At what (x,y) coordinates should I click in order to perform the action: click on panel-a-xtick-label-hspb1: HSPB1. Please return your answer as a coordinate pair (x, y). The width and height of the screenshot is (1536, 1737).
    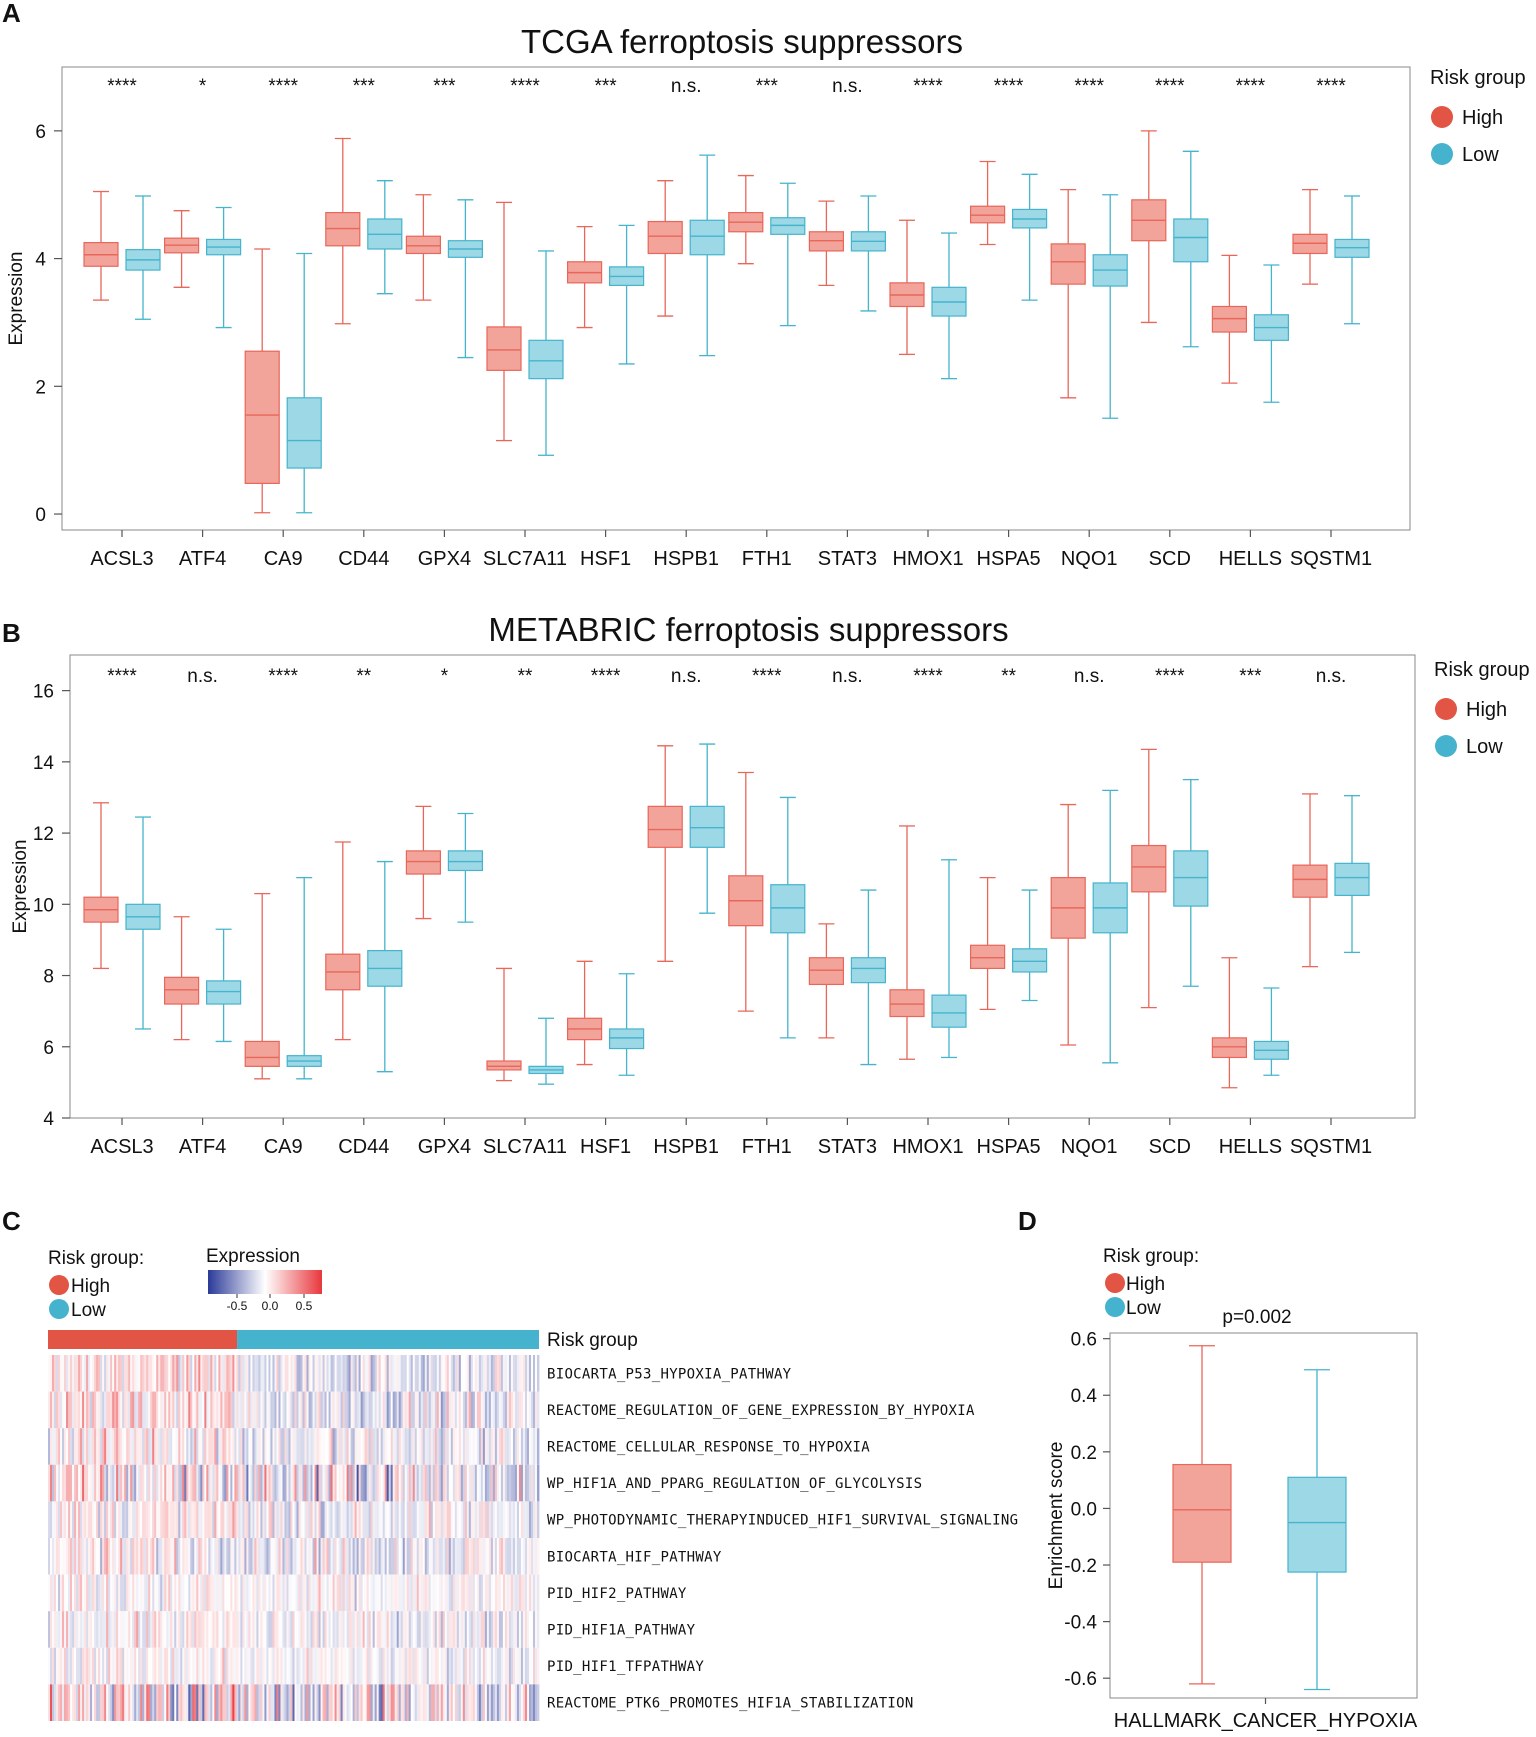
    Looking at the image, I should click on (686, 559).